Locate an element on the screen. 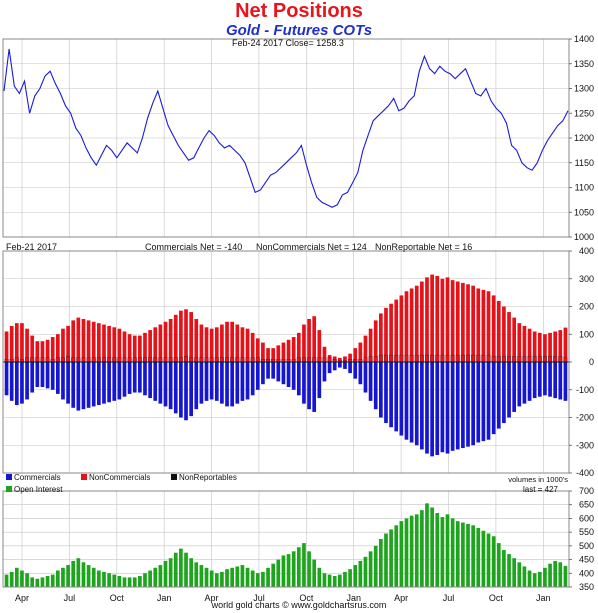 The width and height of the screenshot is (598, 613). y-tick-label: 400 is located at coordinates (586, 251).